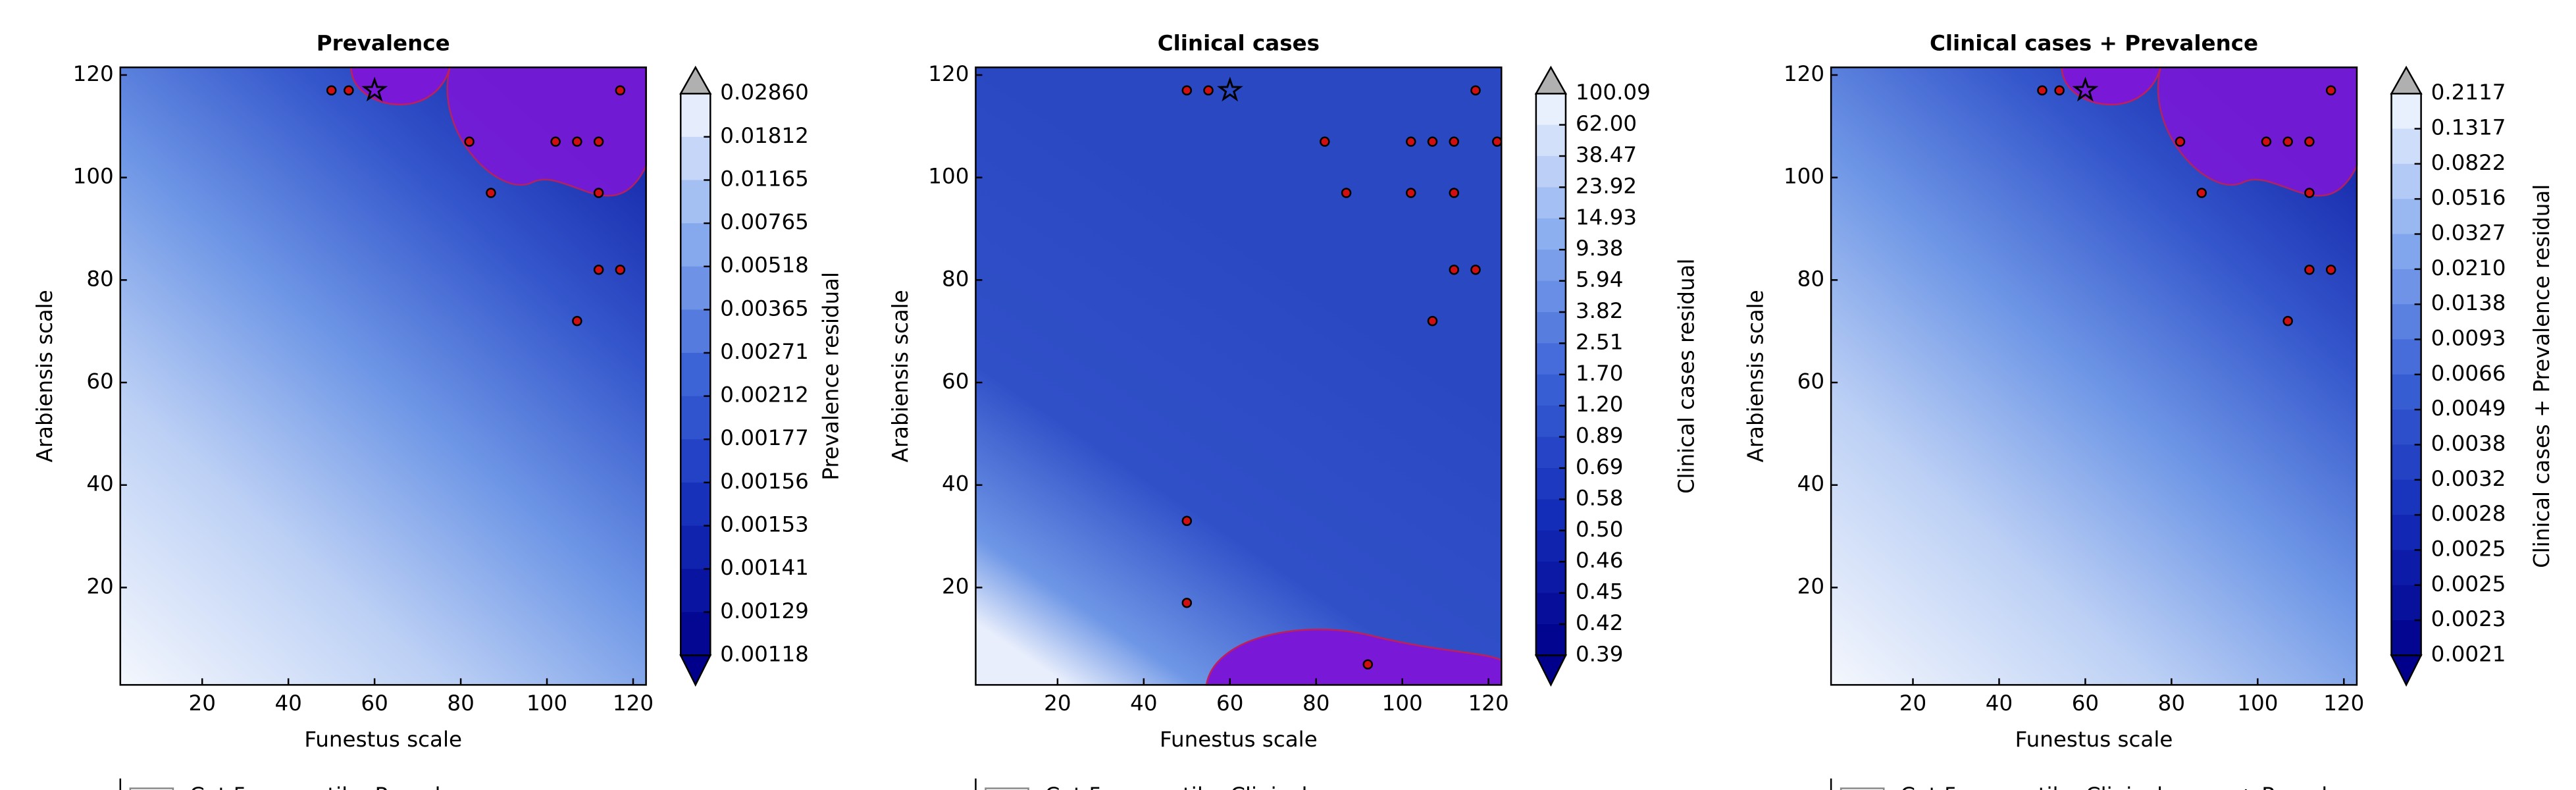 The width and height of the screenshot is (2576, 790). I want to click on colorbar-tick-label: 0.00156, so click(764, 482).